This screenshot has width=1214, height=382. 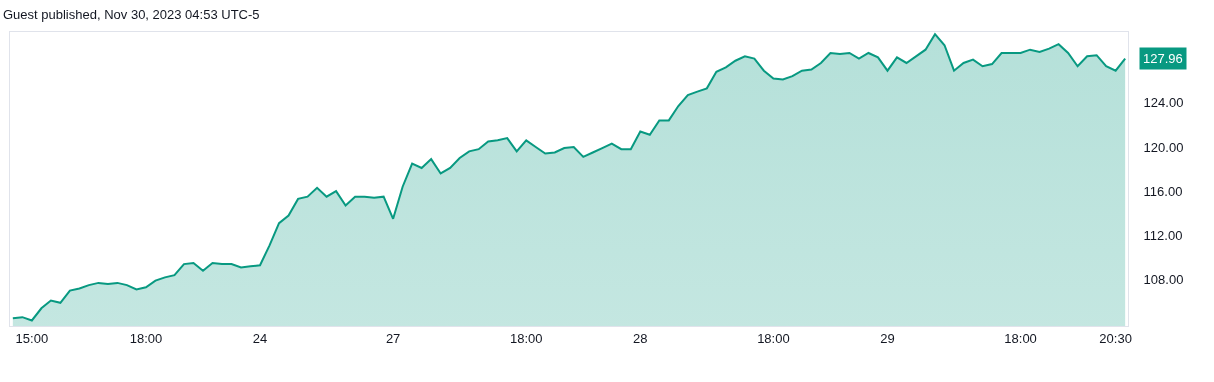 I want to click on x-tick-label: 20:30, so click(x=1115, y=338).